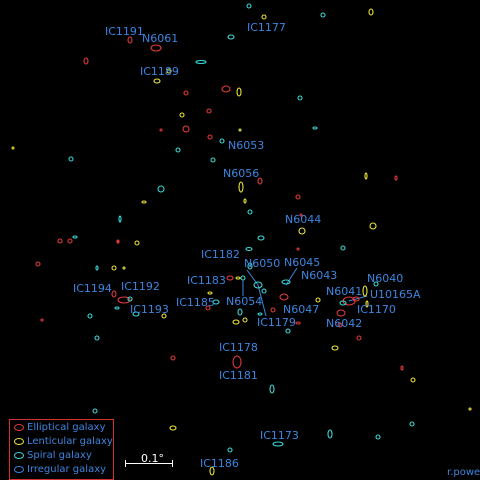 This screenshot has height=480, width=480. I want to click on legend-item-lenticular: Lenticular galaxy, so click(63, 441).